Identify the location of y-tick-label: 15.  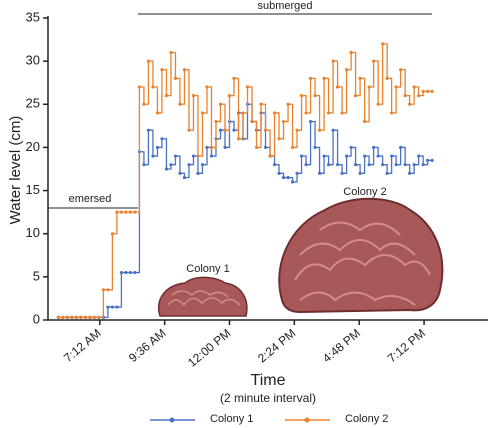
(33, 189).